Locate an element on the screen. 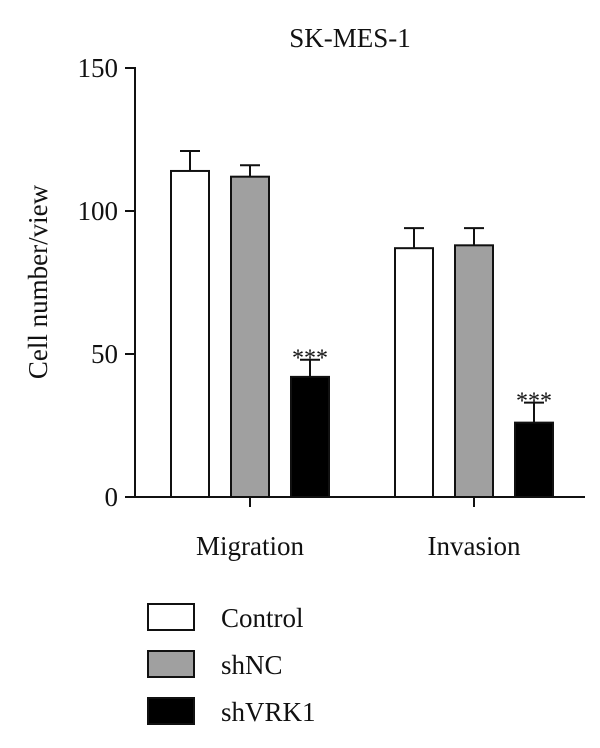  significance-label-migration: *** is located at coordinates (310, 359).